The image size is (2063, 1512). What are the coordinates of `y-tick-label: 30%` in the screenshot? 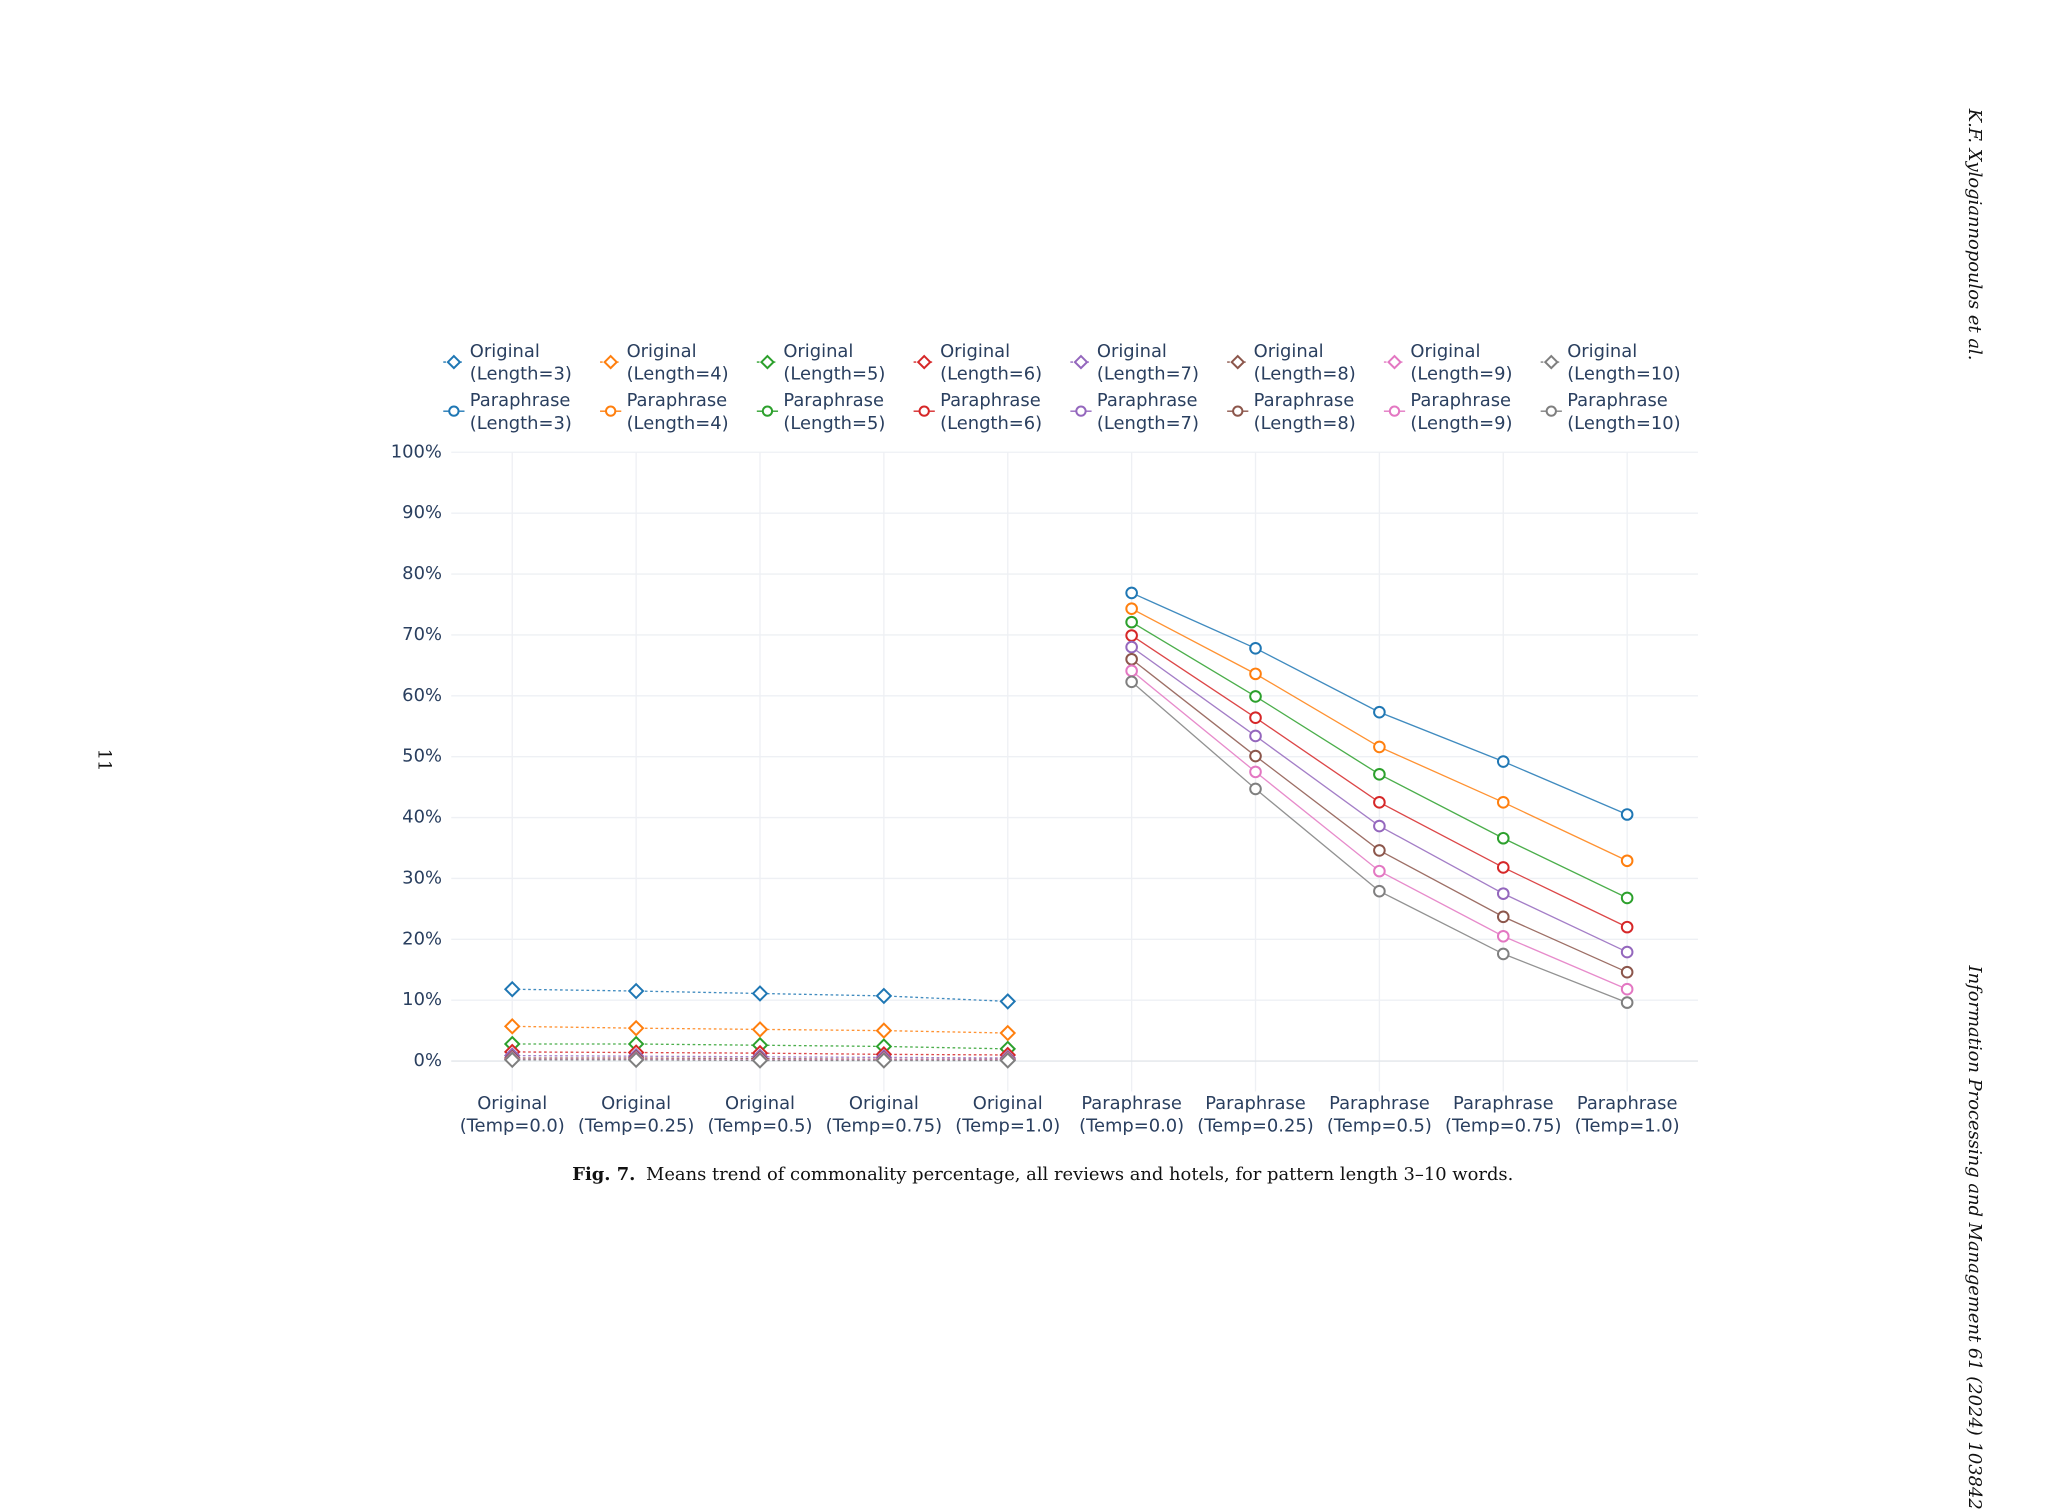 It's located at (422, 877).